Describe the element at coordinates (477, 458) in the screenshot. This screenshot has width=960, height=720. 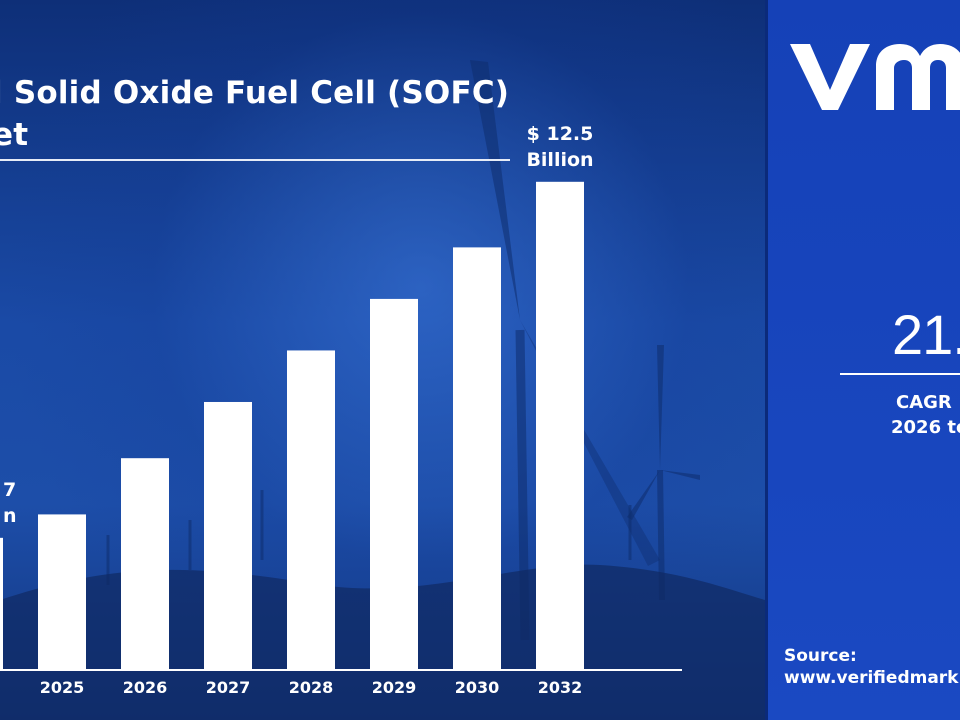
I see `bar-2030` at that location.